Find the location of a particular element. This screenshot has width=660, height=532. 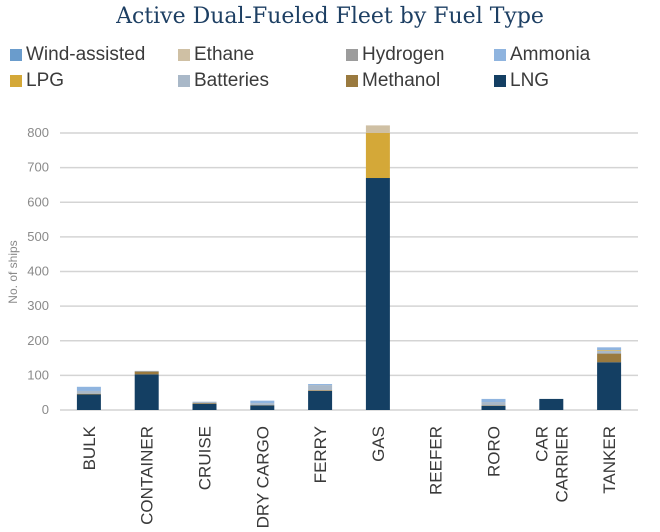

legend-item: Ammonia is located at coordinates (542, 55).